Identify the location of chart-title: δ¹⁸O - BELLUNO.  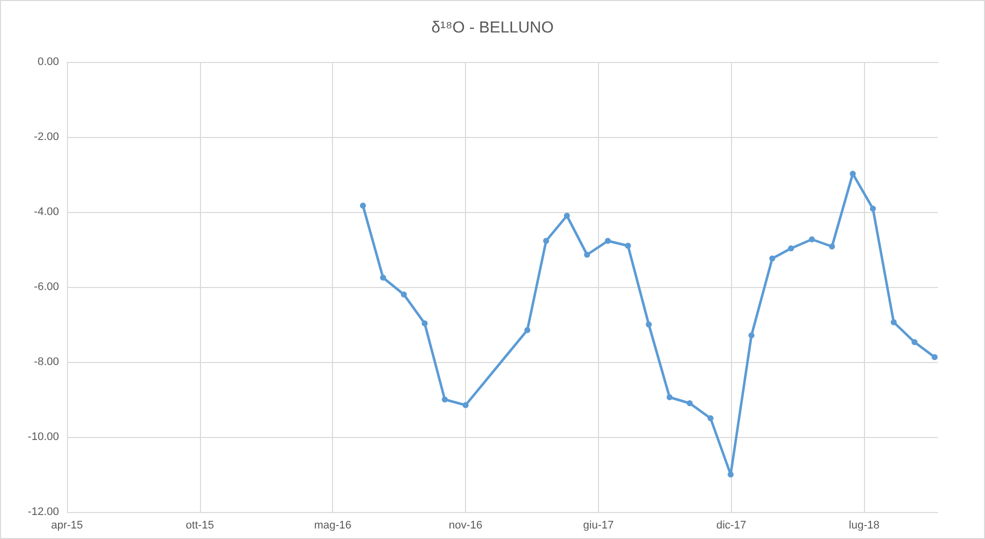
(492, 28).